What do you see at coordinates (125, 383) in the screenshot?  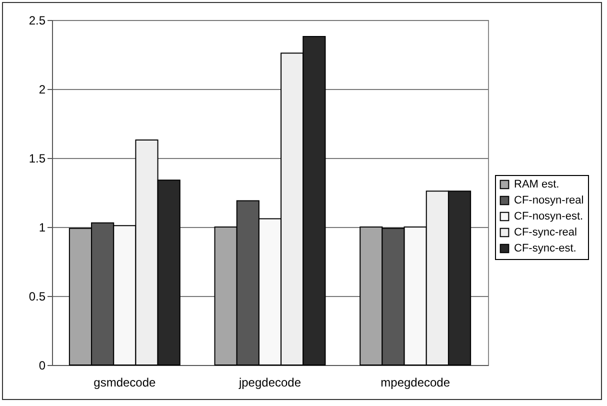 I see `x-tick-label: gsmdecode` at bounding box center [125, 383].